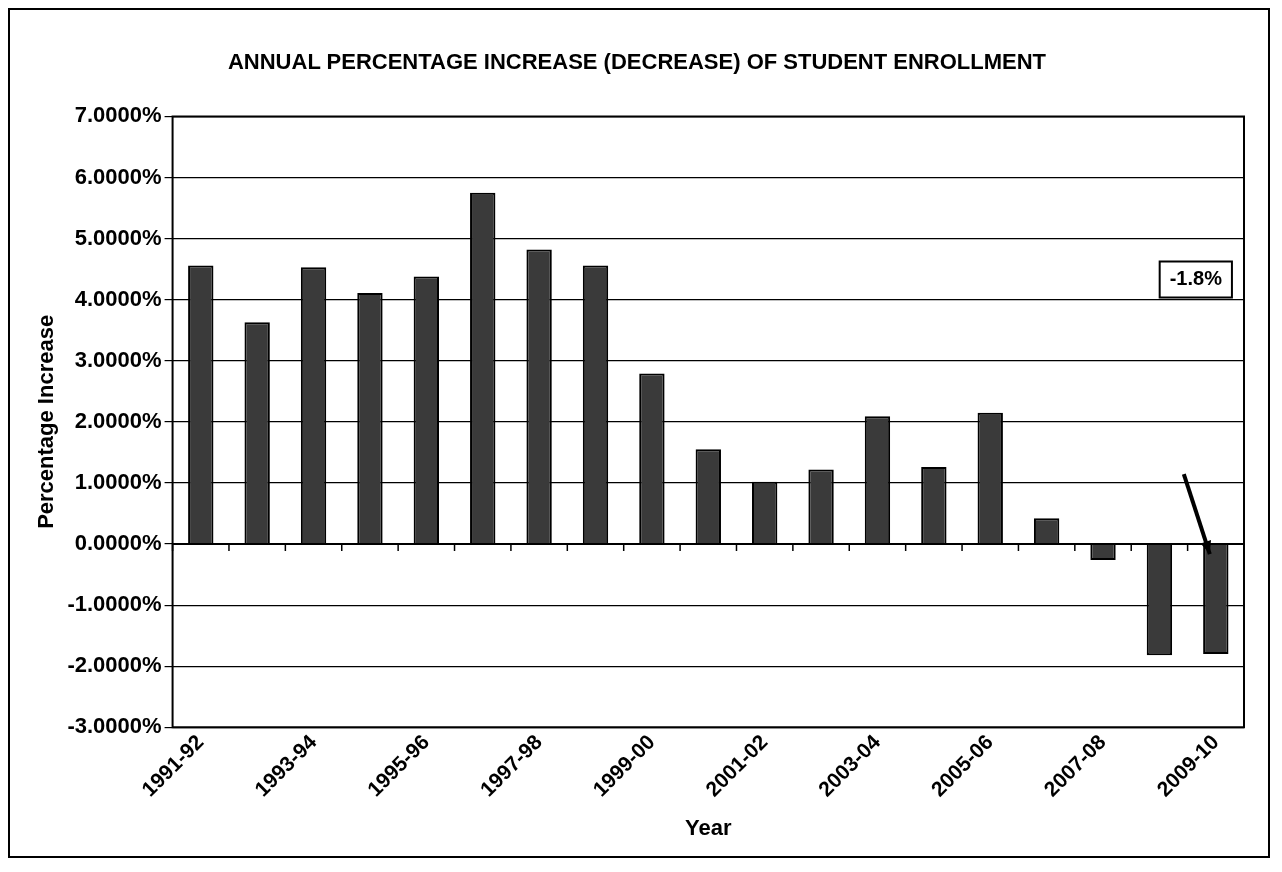  Describe the element at coordinates (114, 604) in the screenshot. I see `y-tick-label: -1.0000%` at that location.